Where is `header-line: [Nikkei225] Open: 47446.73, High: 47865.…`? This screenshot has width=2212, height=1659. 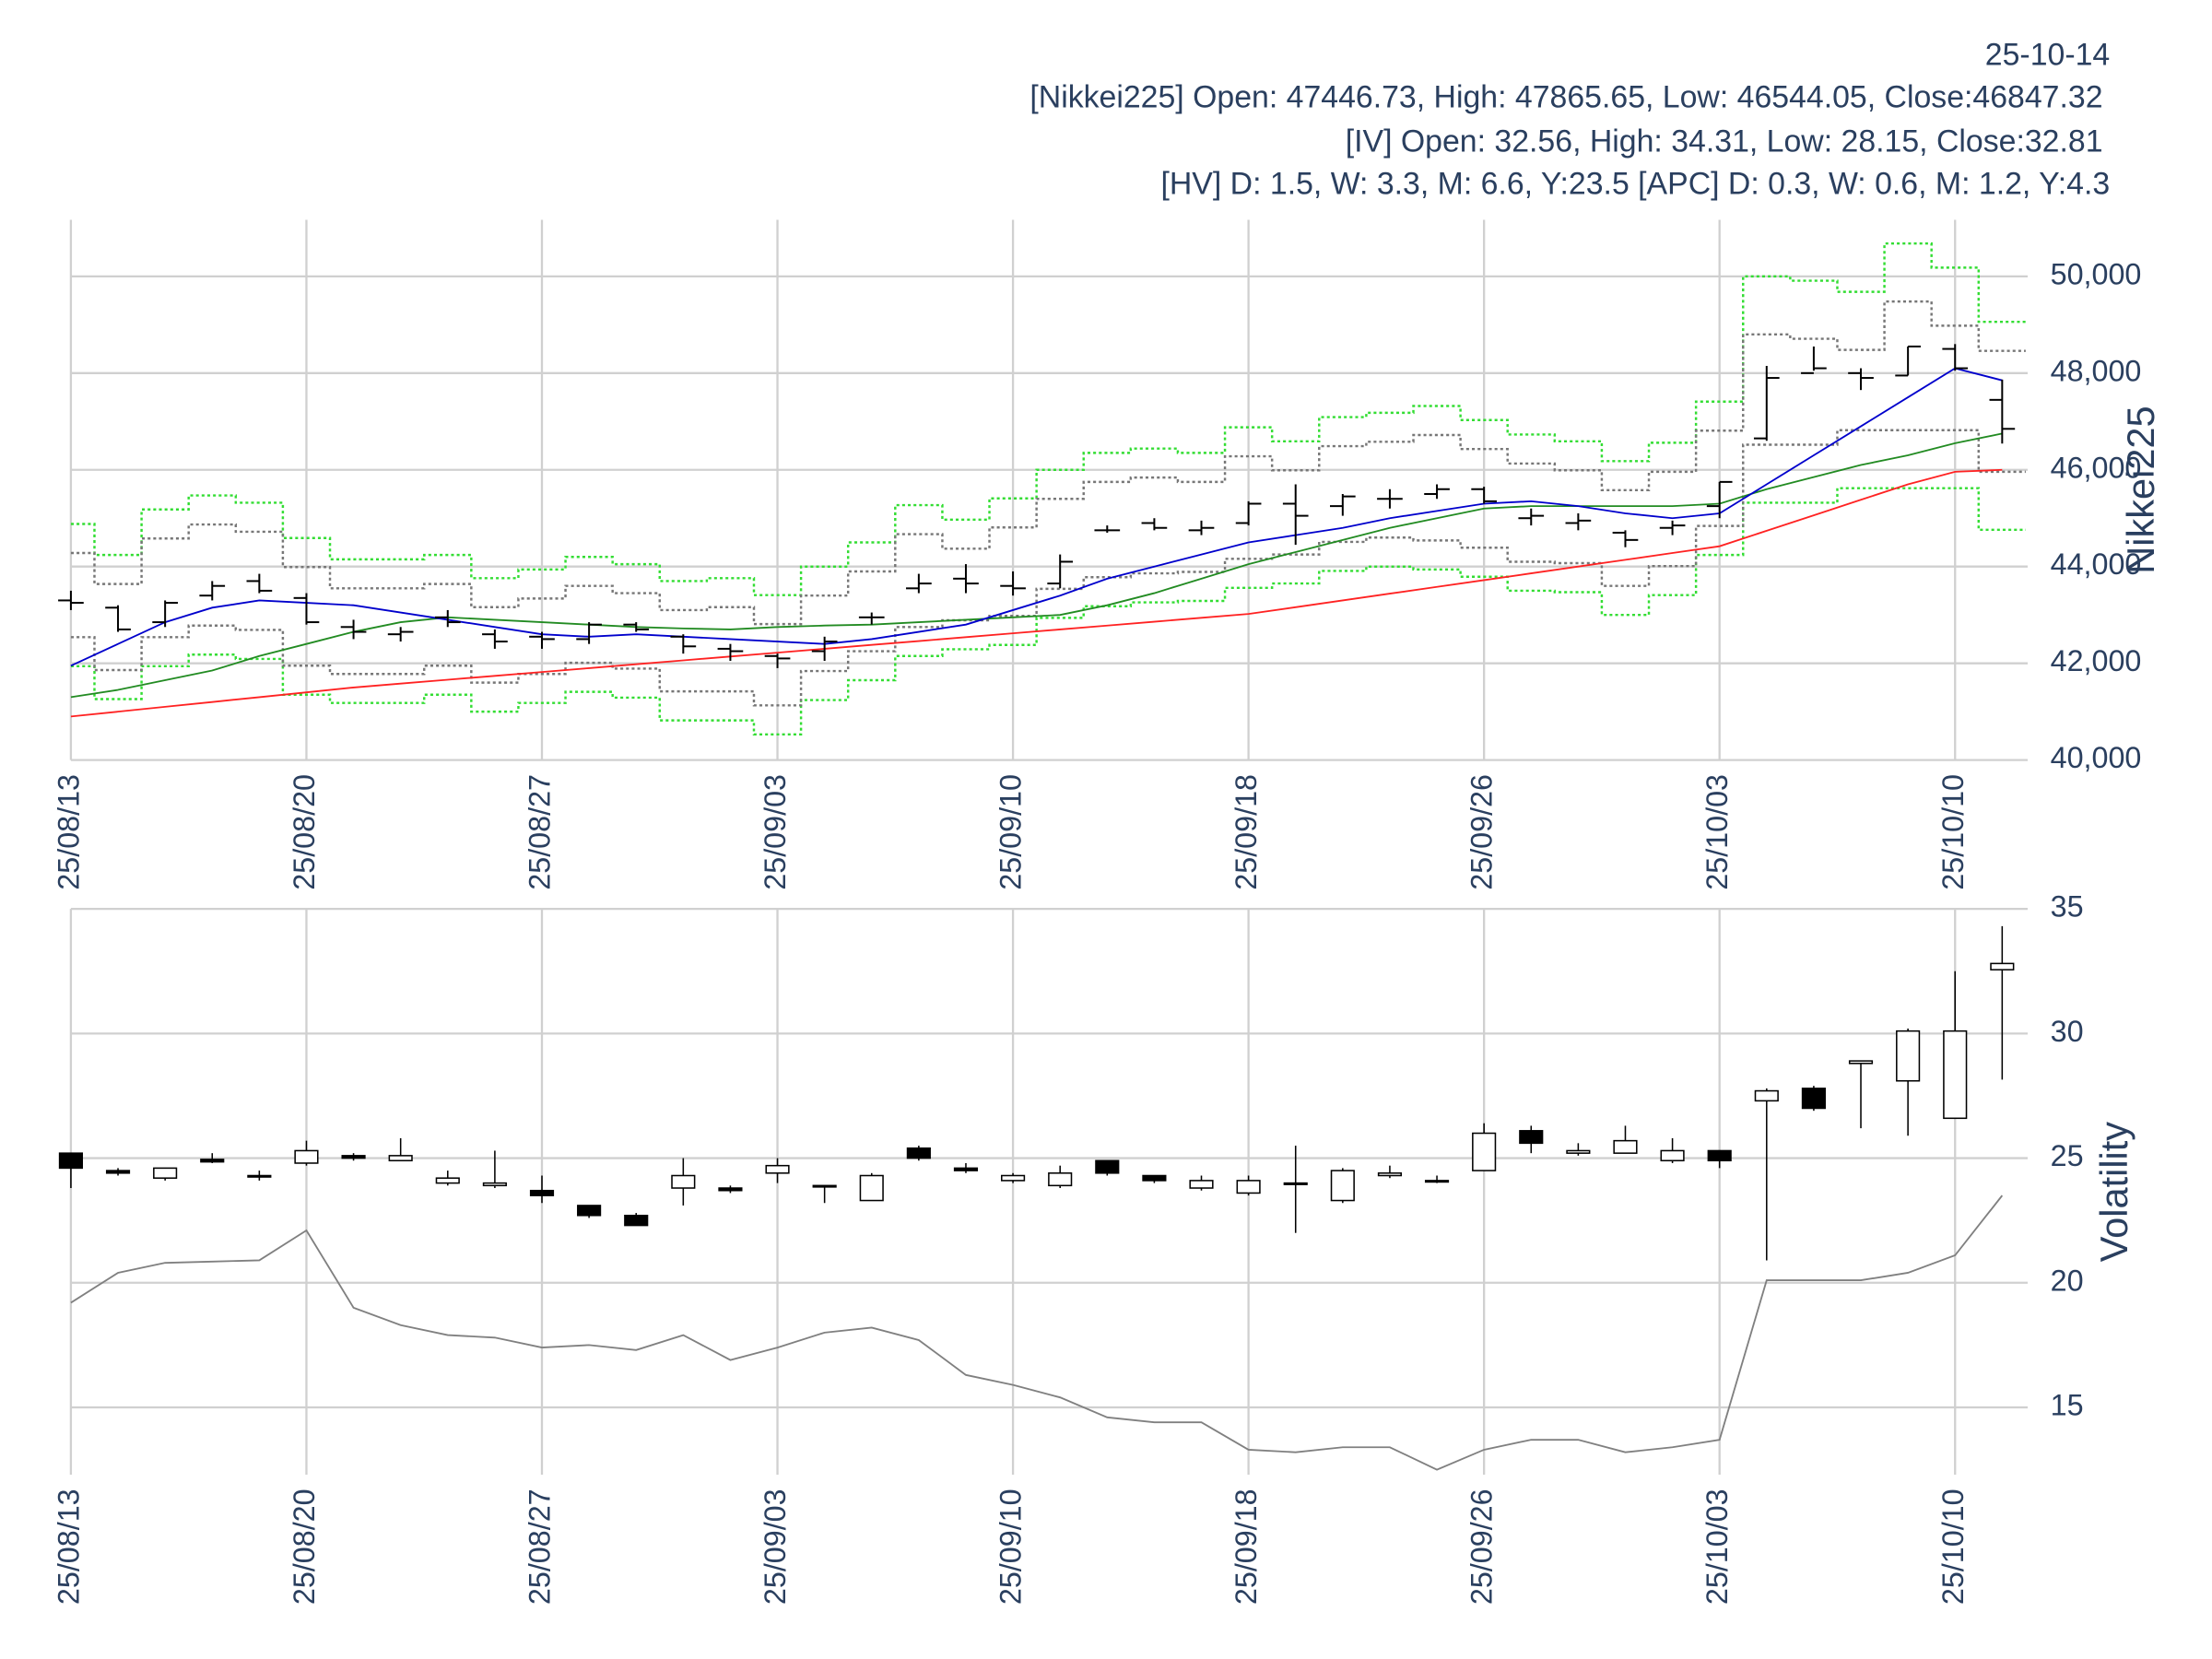 header-line: [Nikkei225] Open: 47446.73, High: 47865.… is located at coordinates (1566, 97).